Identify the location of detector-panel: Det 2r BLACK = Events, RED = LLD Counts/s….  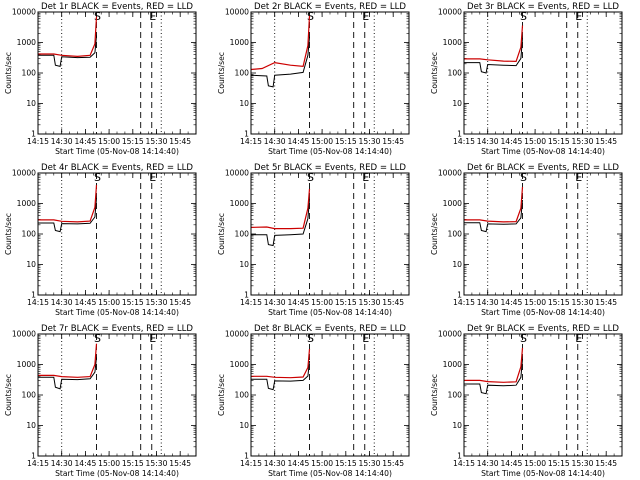
(313, 79).